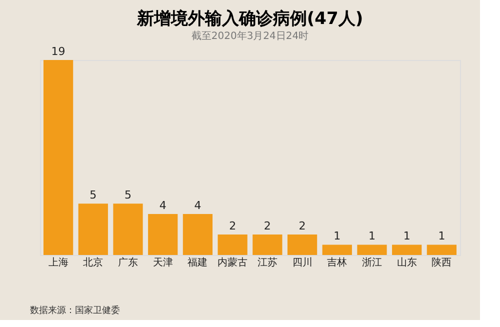 The image size is (500, 327). I want to click on x-tick-label: 吉林, so click(337, 262).